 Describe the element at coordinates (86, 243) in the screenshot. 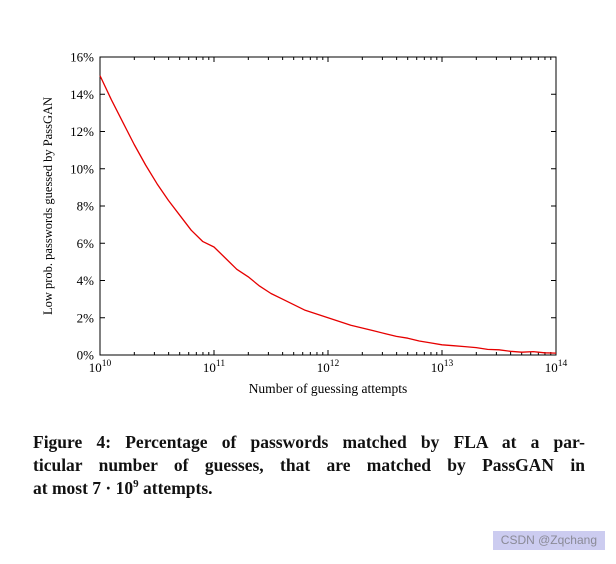

I see `y-tick-label: 6%` at that location.